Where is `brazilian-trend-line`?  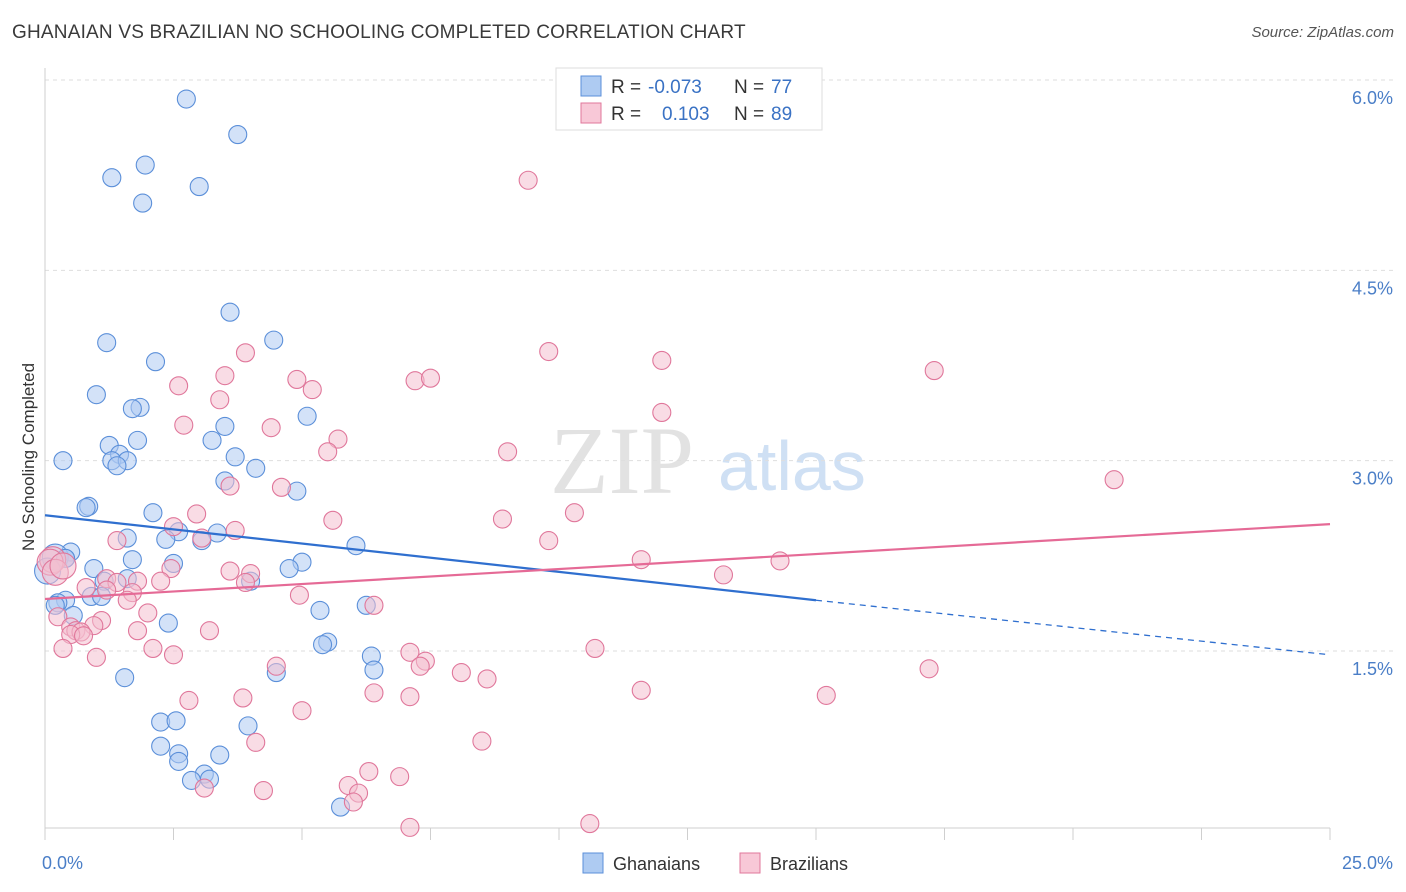 brazilian-trend-line is located at coordinates (687, 562).